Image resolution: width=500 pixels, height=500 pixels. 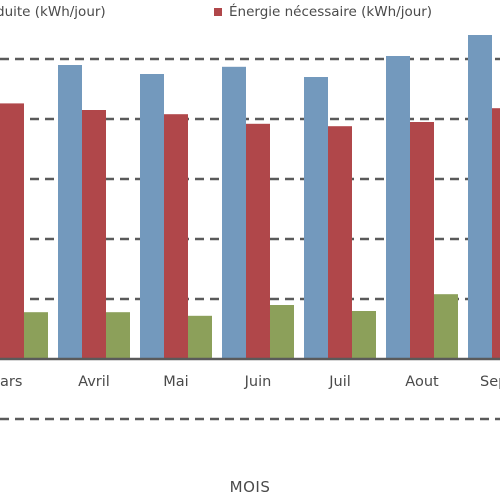 What do you see at coordinates (218, 12) in the screenshot?
I see `legend-swatch-needed` at bounding box center [218, 12].